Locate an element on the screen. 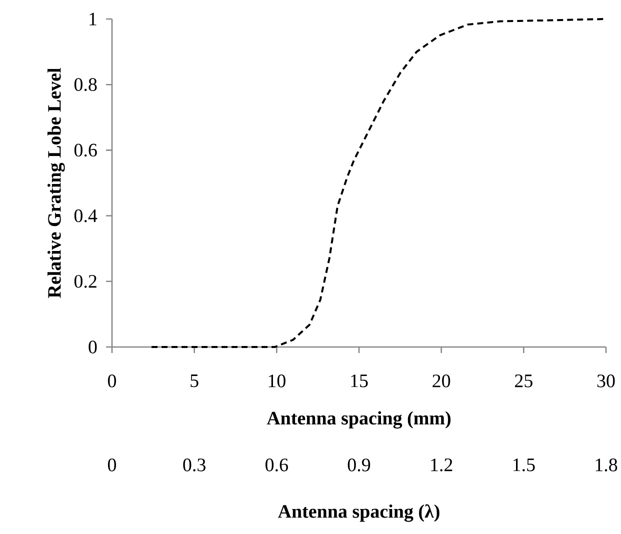 Image resolution: width=621 pixels, height=534 pixels. x2-tick-label: 0.9 is located at coordinates (359, 465).